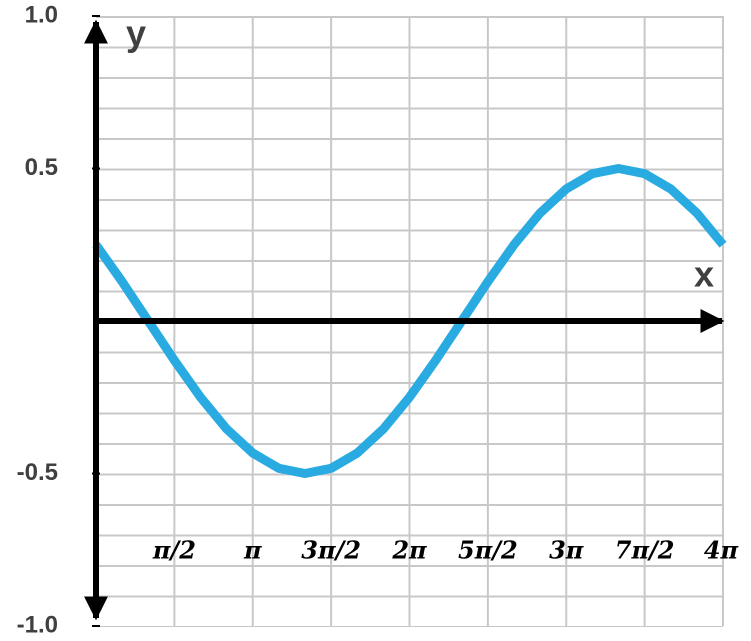 The image size is (751, 641). Describe the element at coordinates (41, 14) in the screenshot. I see `y-tick-label: 1.0` at that location.